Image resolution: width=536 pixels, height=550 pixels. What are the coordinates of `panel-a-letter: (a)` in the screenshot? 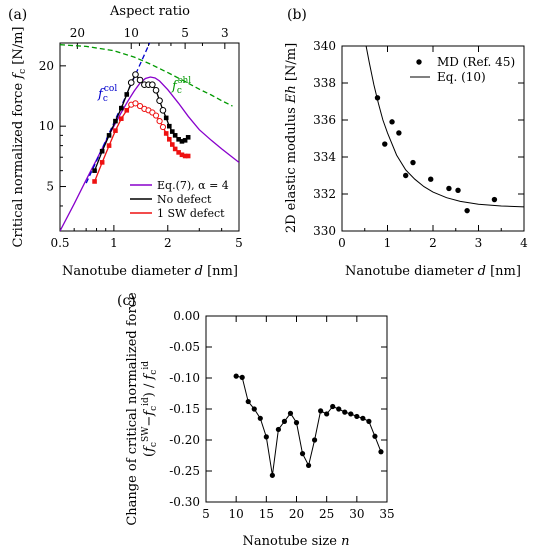 It's located at (17, 15).